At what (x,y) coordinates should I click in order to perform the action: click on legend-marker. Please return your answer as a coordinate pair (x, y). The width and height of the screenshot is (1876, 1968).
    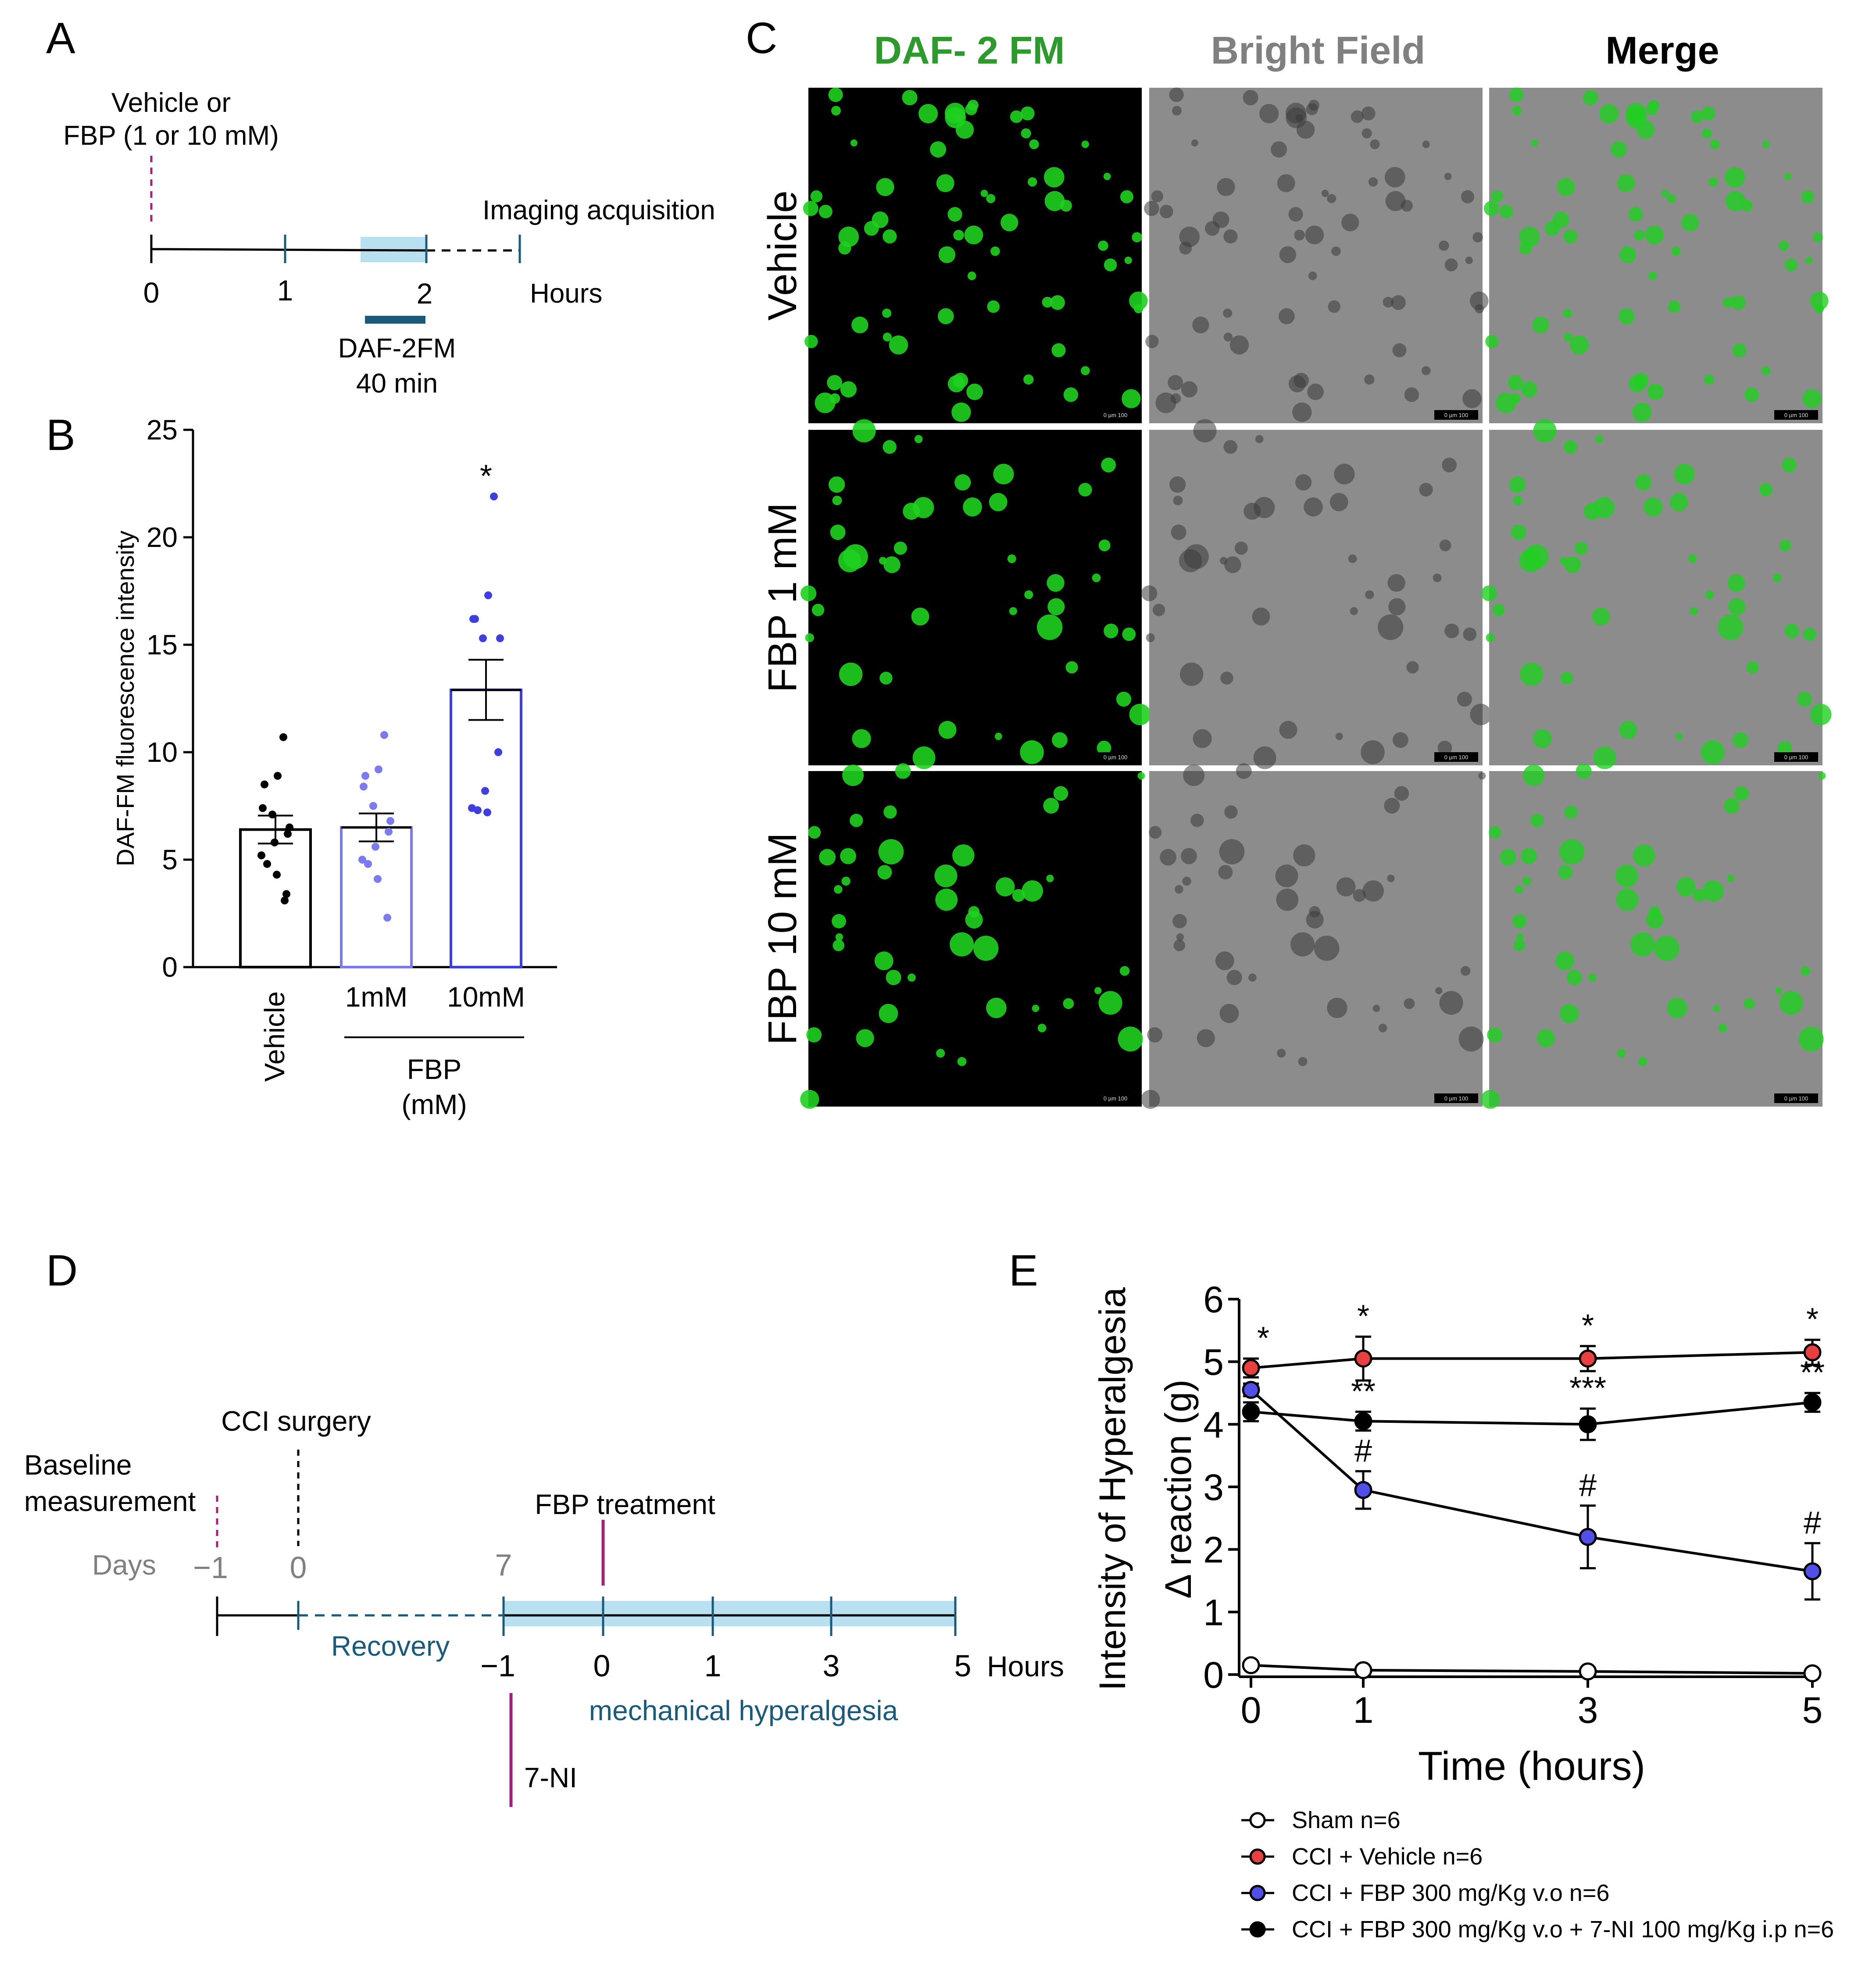
    Looking at the image, I should click on (1258, 1929).